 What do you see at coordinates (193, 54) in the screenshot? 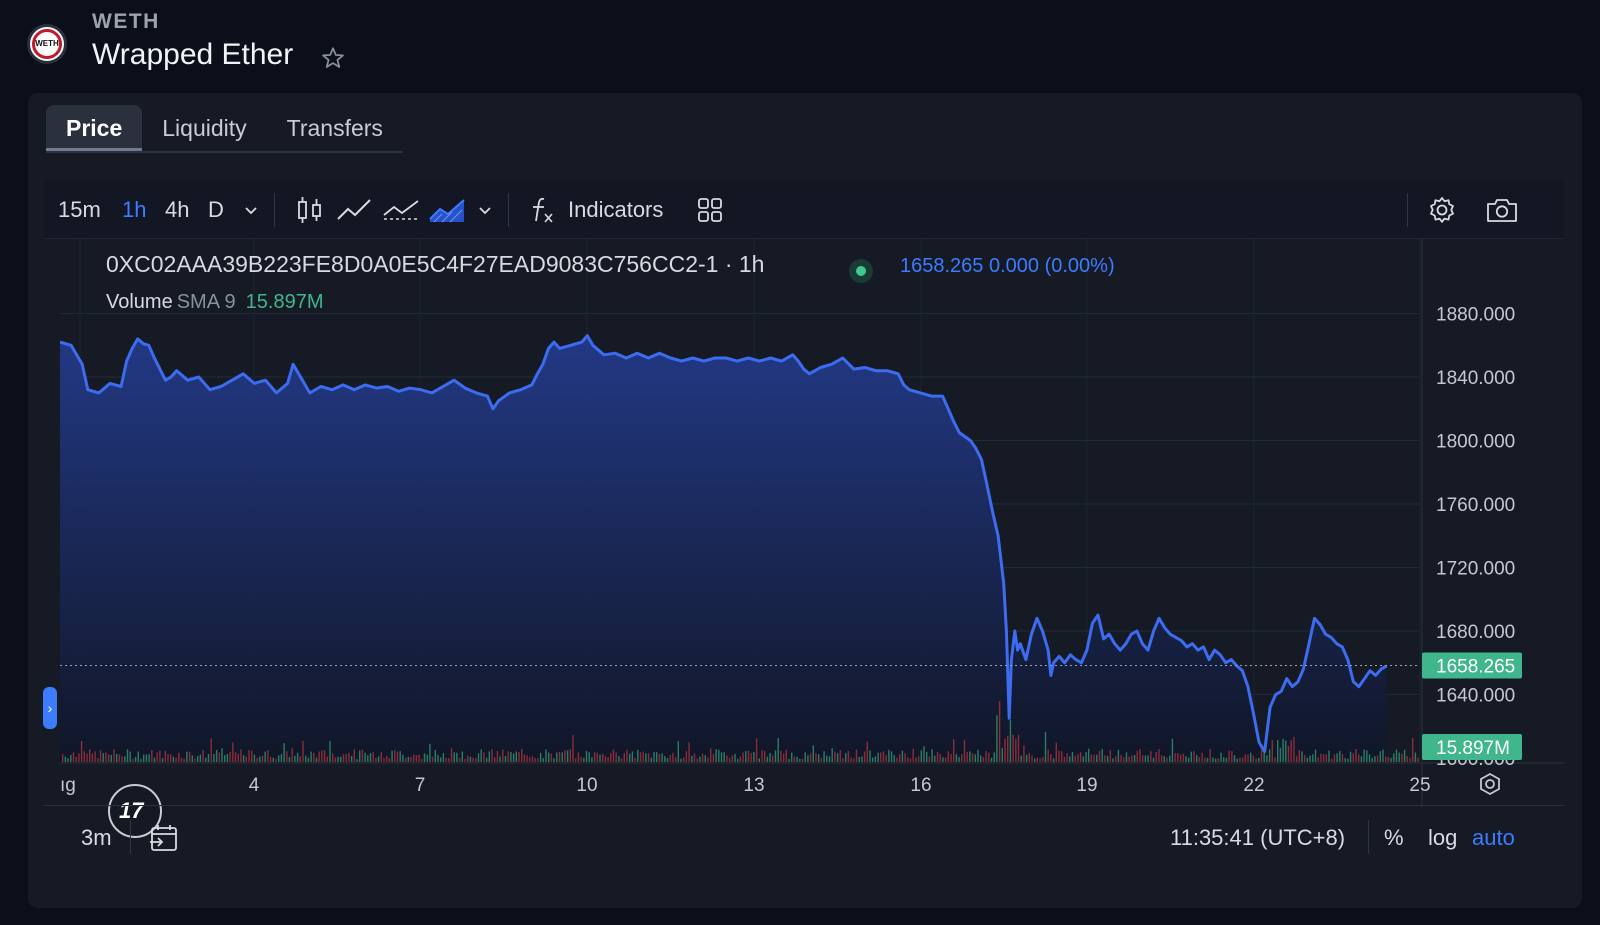
I see `token-name: Wrapped Ether` at bounding box center [193, 54].